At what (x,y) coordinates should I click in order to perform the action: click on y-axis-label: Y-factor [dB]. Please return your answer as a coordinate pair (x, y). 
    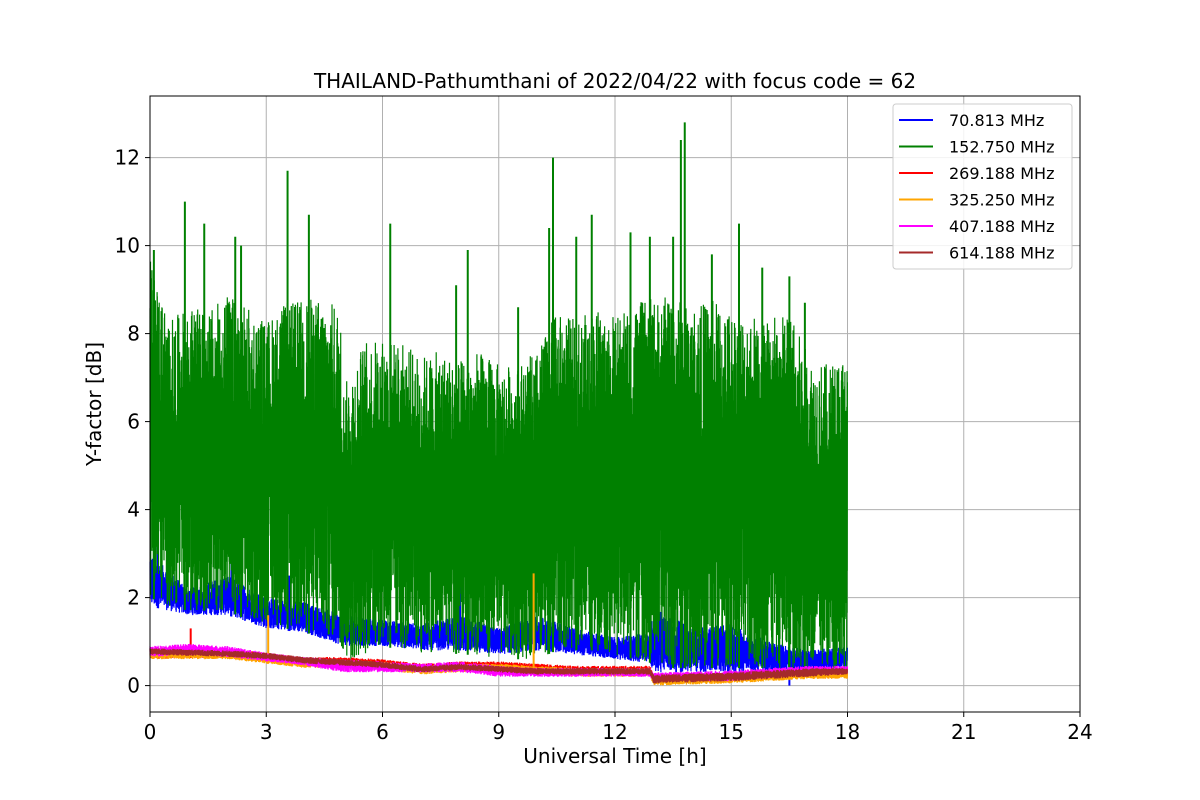
    Looking at the image, I should click on (94, 404).